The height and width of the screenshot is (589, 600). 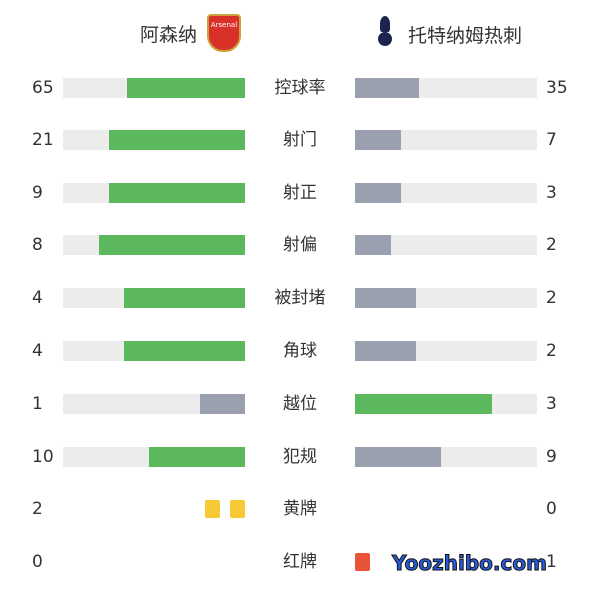 I want to click on stat-row: 1 越位 3, so click(x=300, y=404).